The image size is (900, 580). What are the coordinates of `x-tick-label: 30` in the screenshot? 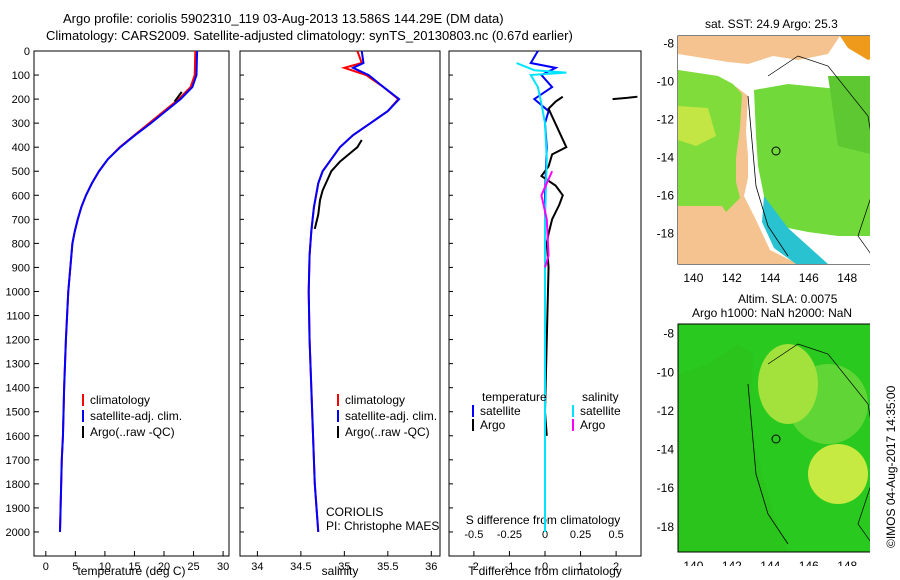 It's located at (223, 567).